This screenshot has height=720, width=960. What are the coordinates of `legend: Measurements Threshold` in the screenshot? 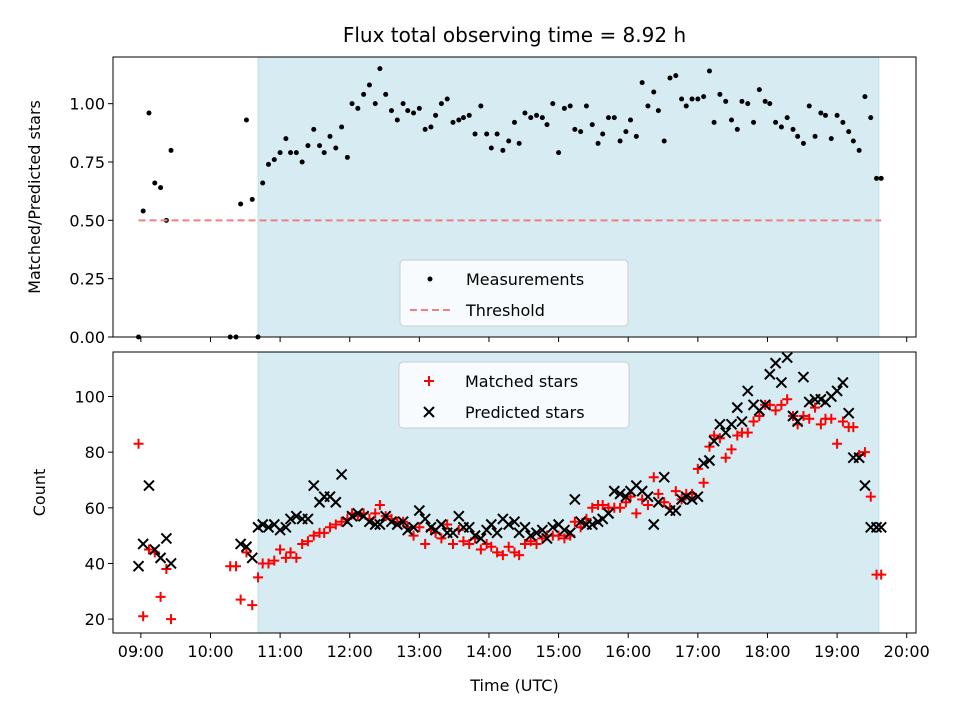 It's located at (514, 293).